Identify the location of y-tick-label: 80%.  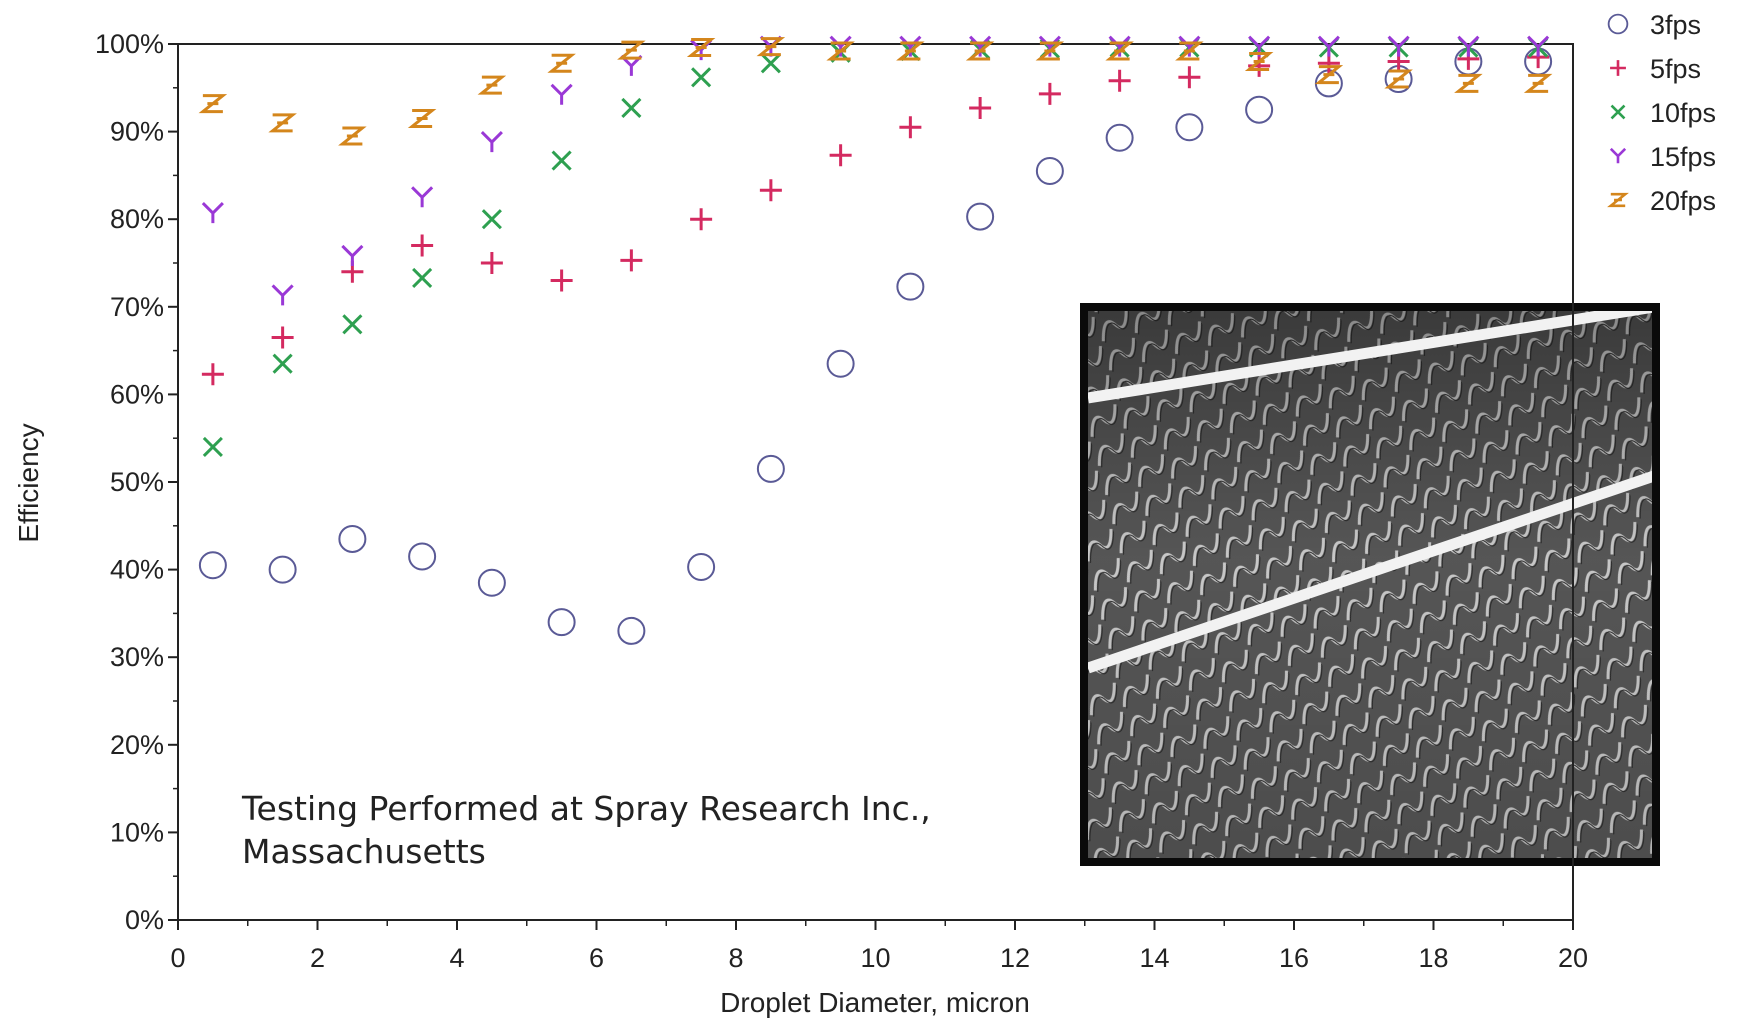
(137, 219).